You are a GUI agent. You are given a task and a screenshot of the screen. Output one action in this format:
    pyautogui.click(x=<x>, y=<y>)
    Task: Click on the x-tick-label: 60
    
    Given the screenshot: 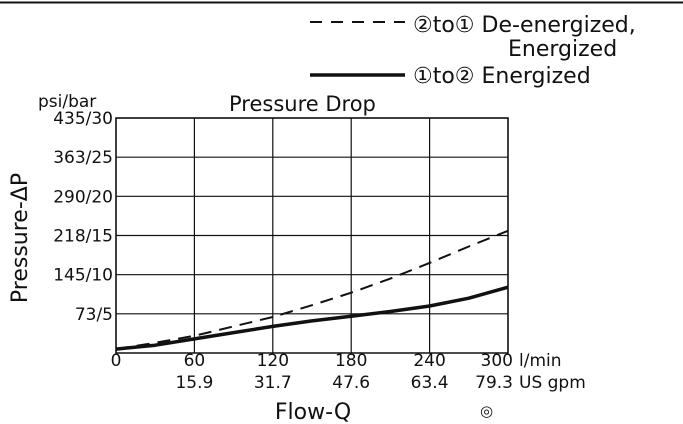 What is the action you would take?
    pyautogui.click(x=195, y=361)
    